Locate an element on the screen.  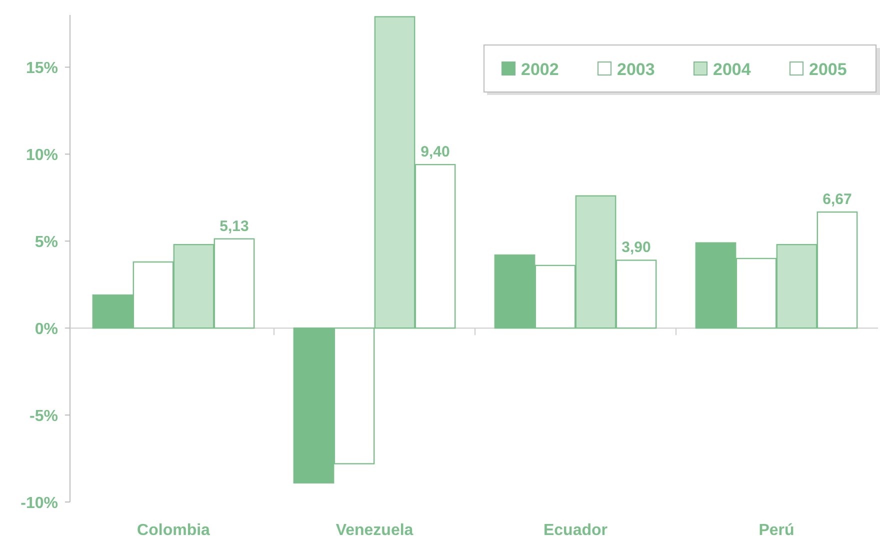
legend-label: 2004 is located at coordinates (732, 69).